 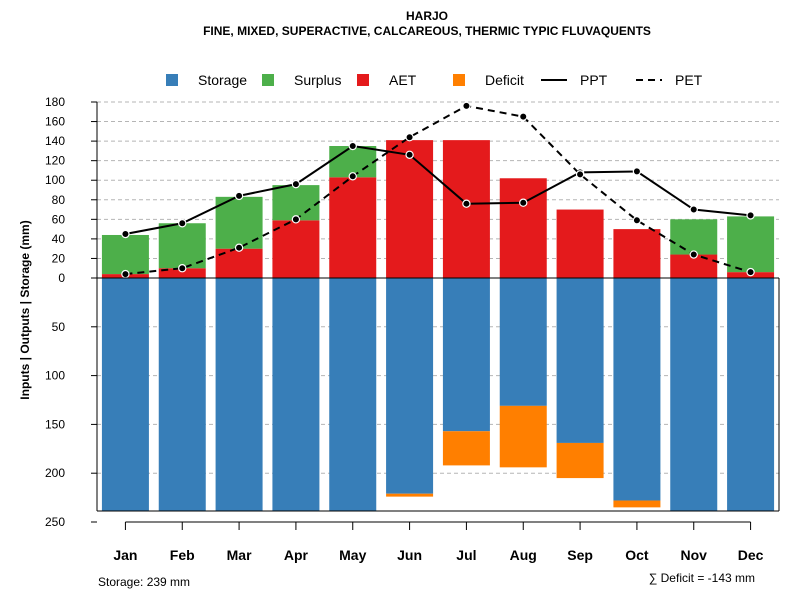 What do you see at coordinates (55, 424) in the screenshot?
I see `y-tick-label: 150` at bounding box center [55, 424].